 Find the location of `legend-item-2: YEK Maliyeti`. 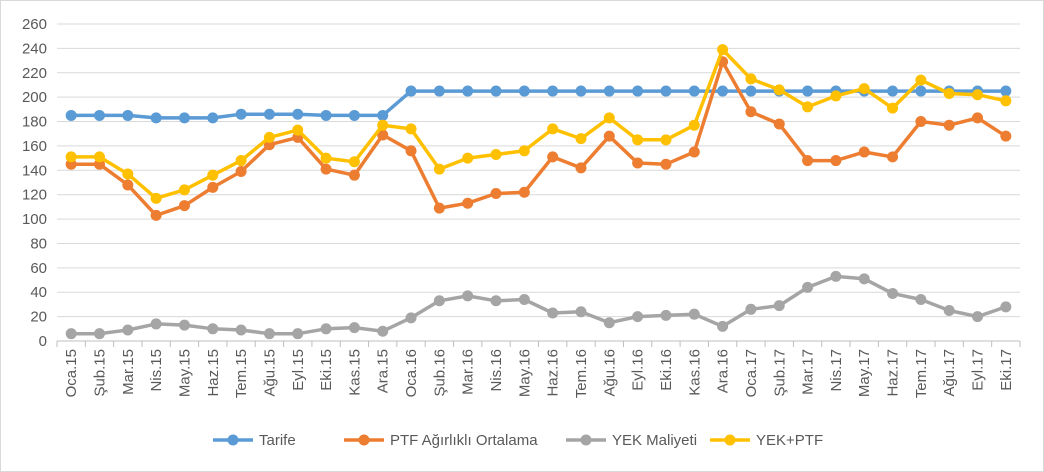

legend-item-2: YEK Maliyeti is located at coordinates (631, 440).